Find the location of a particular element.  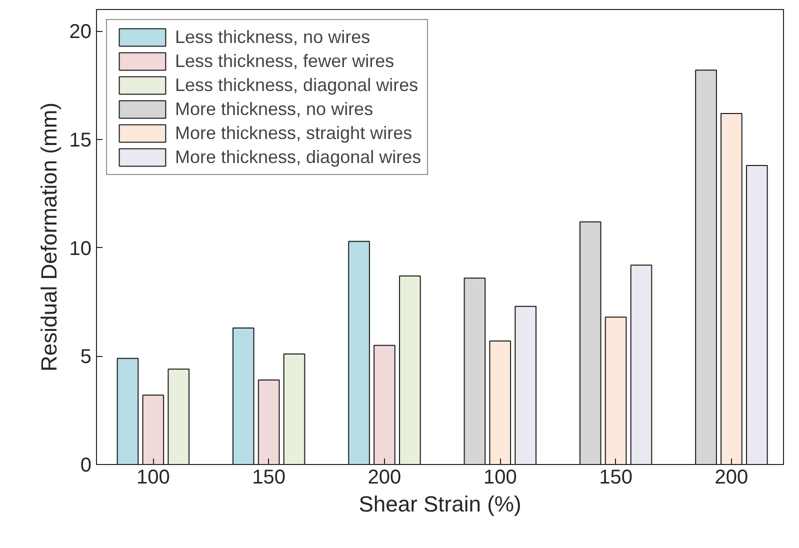

y-tick-label: 10 is located at coordinates (80, 249).